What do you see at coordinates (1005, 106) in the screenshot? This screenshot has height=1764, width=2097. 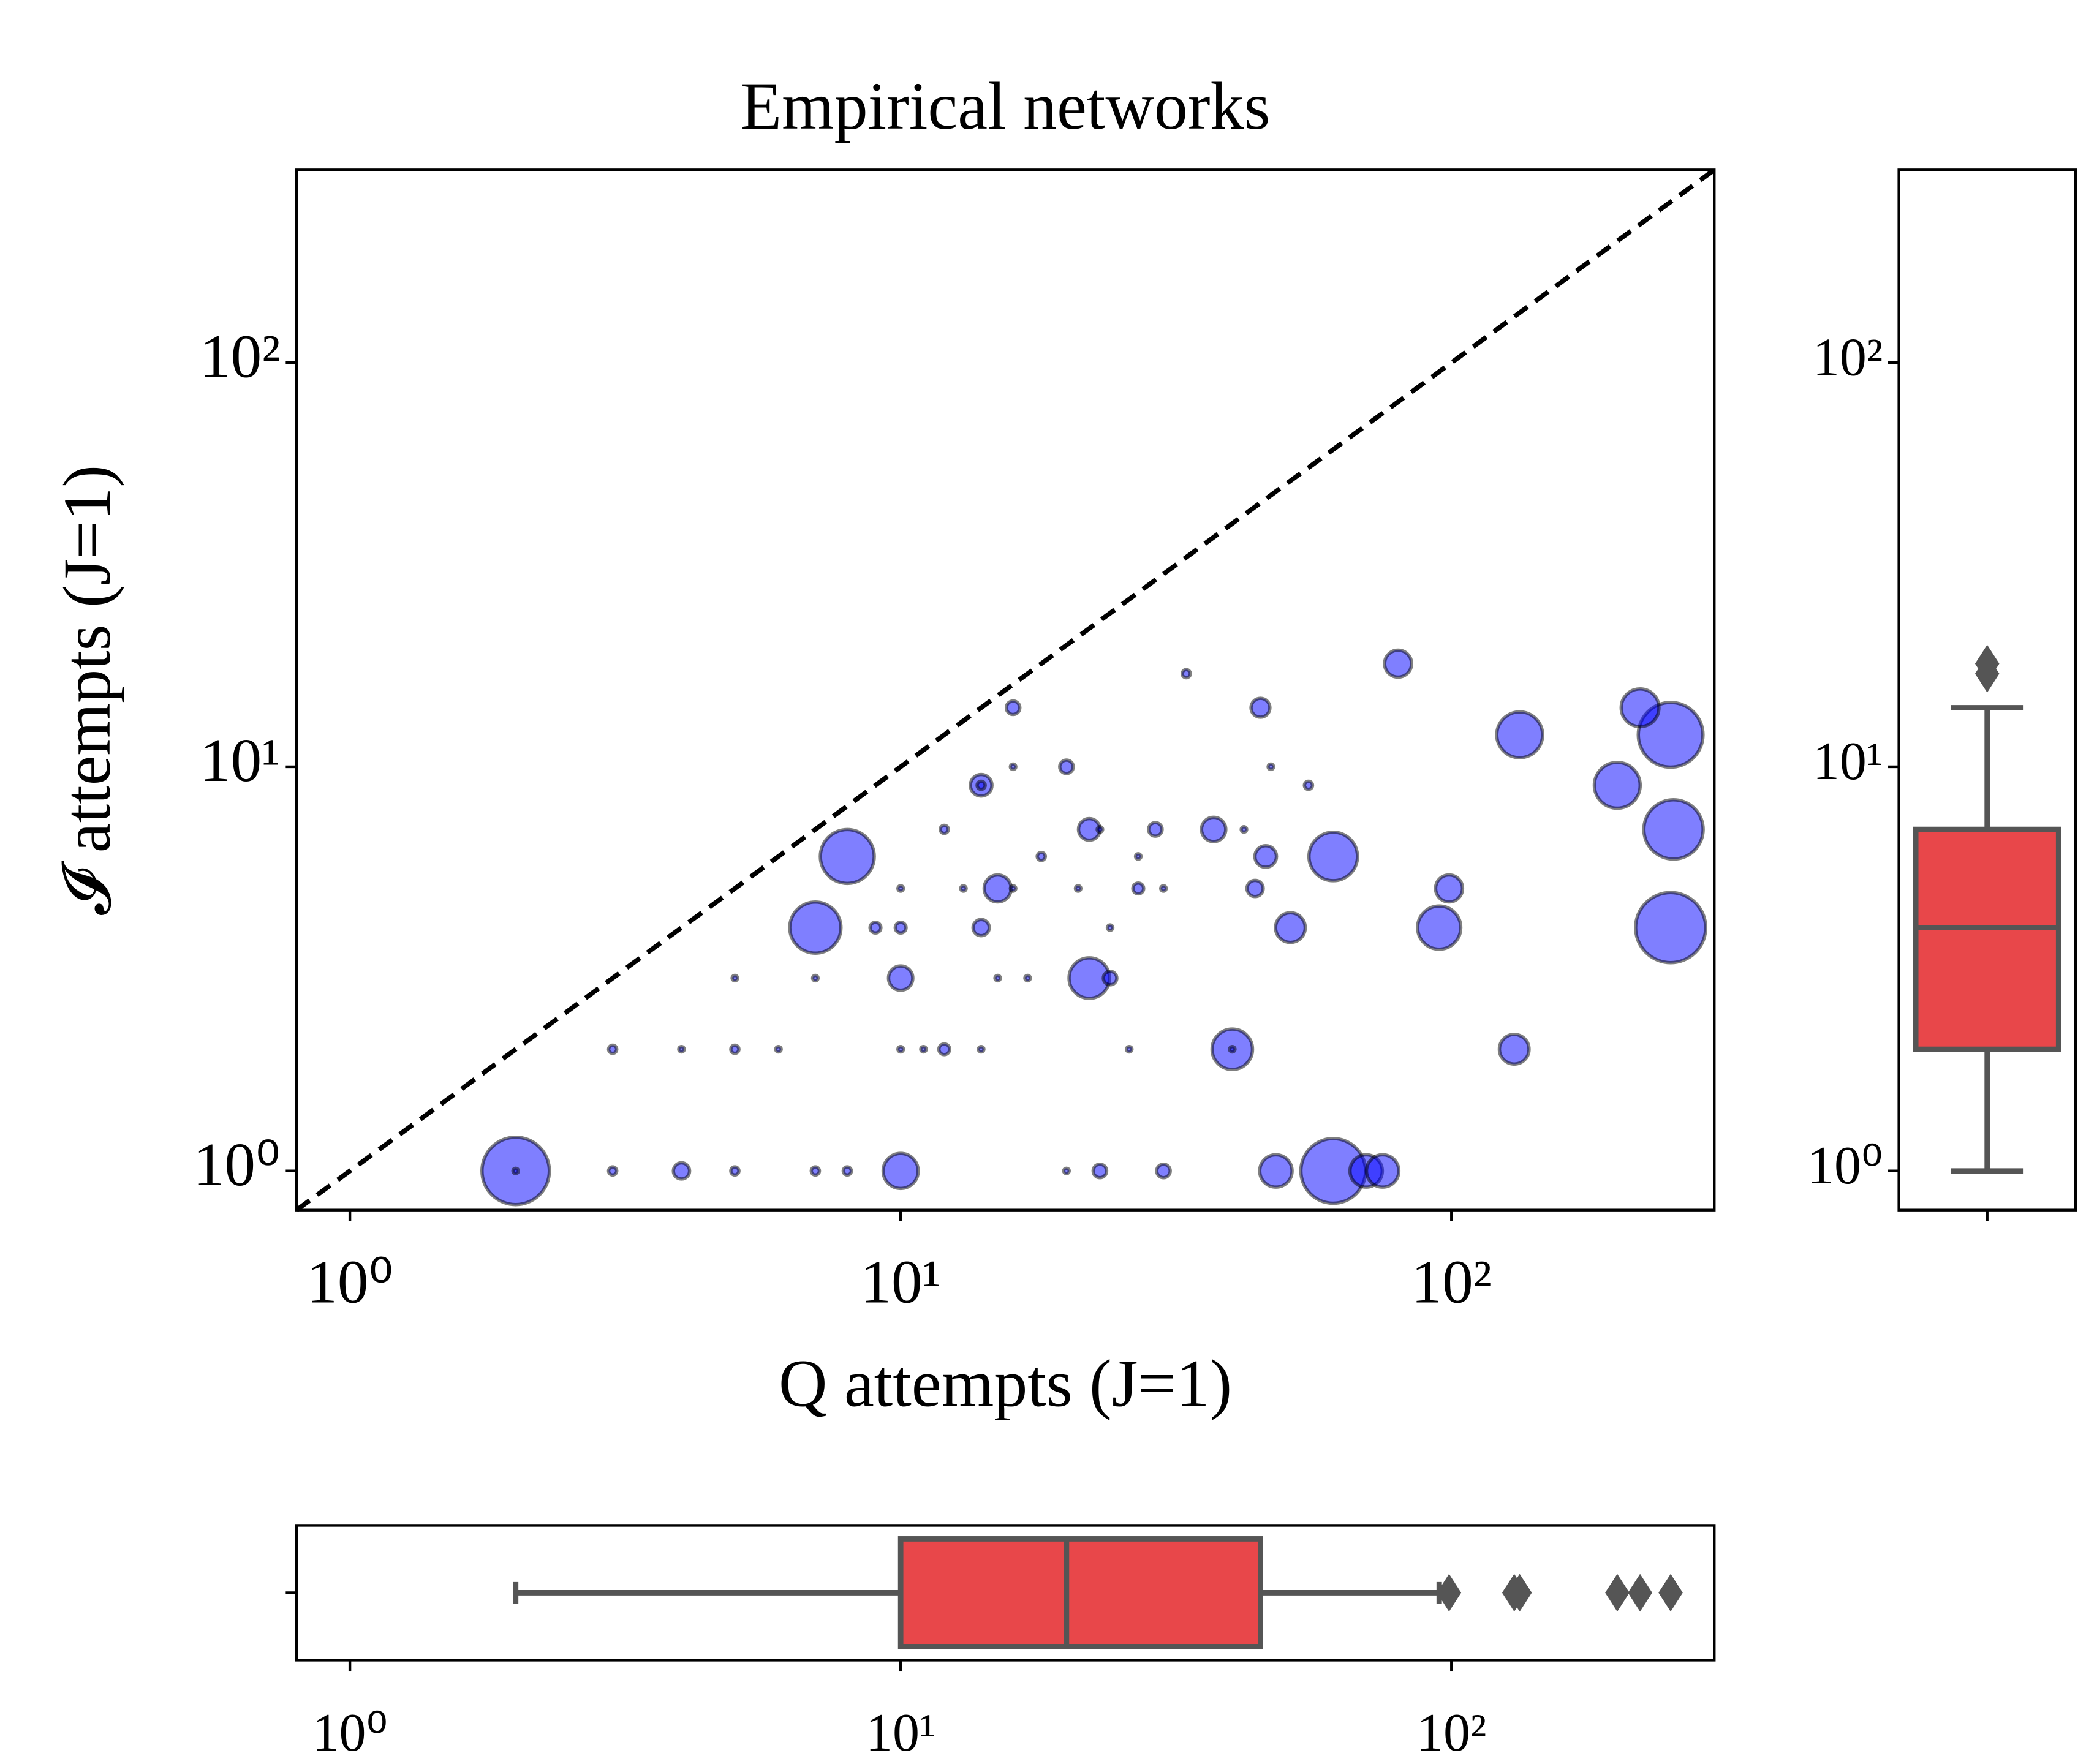 I see `chart-title: Empirical networks` at bounding box center [1005, 106].